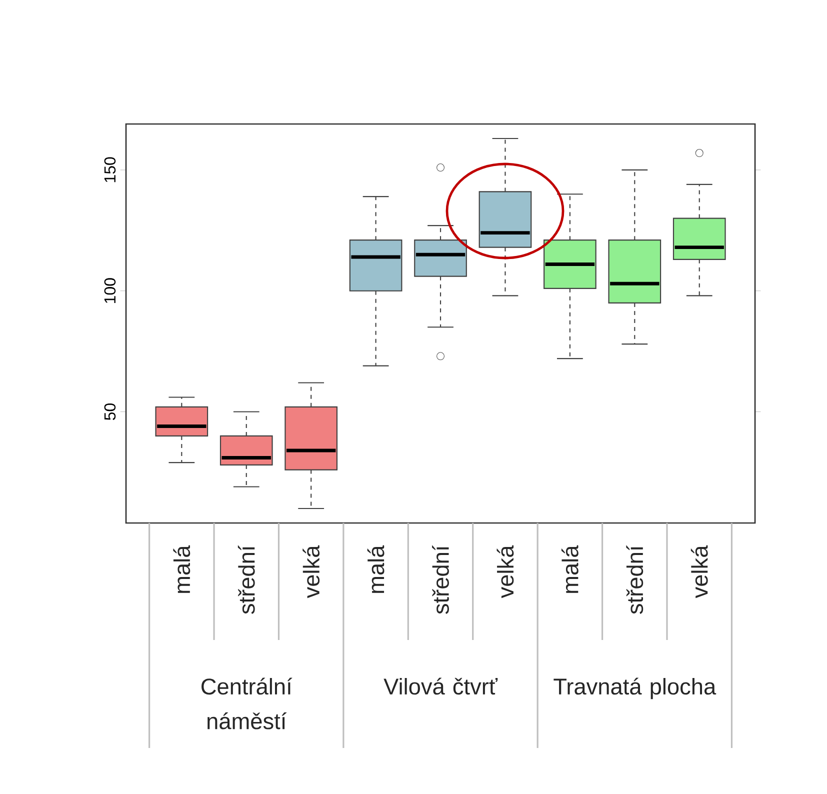 The height and width of the screenshot is (794, 827). Describe the element at coordinates (635, 689) in the screenshot. I see `text: Travnatá plocha` at that location.